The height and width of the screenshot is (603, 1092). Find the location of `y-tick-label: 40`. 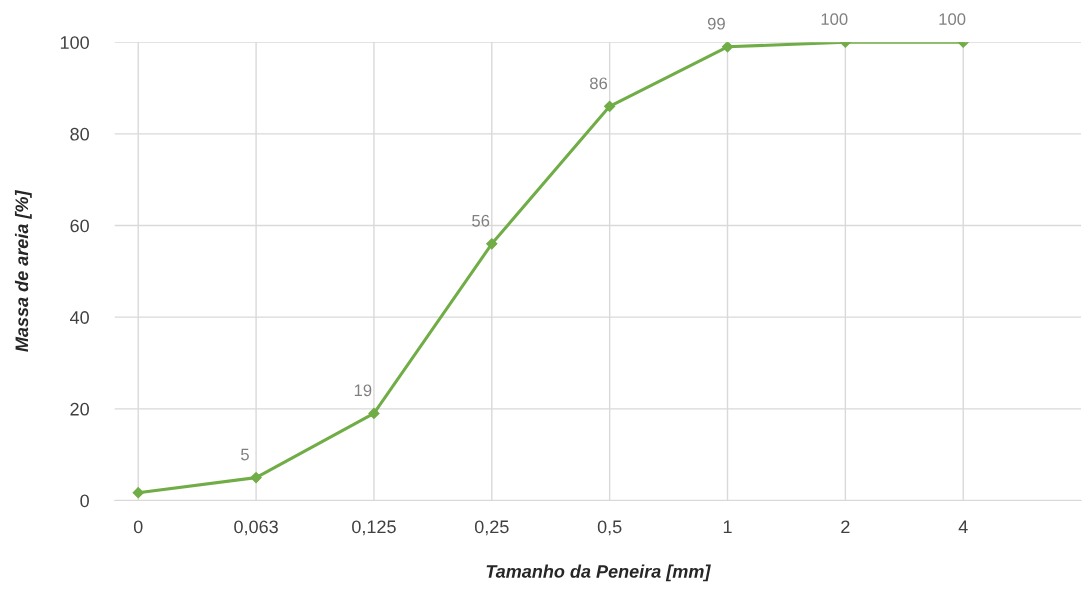

y-tick-label: 40 is located at coordinates (79, 317).